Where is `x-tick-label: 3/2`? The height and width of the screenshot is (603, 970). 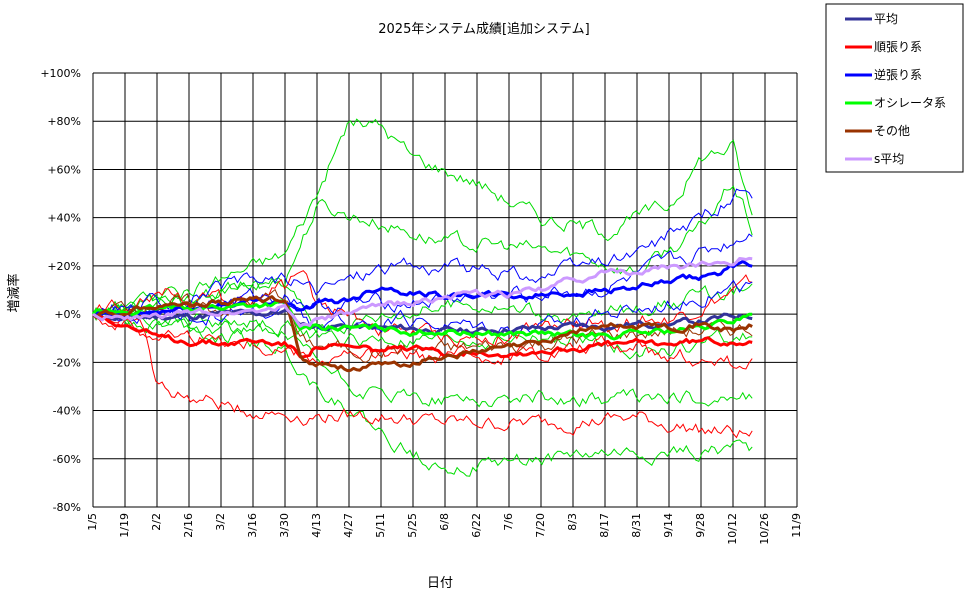
x-tick-label: 3/2 is located at coordinates (220, 522).